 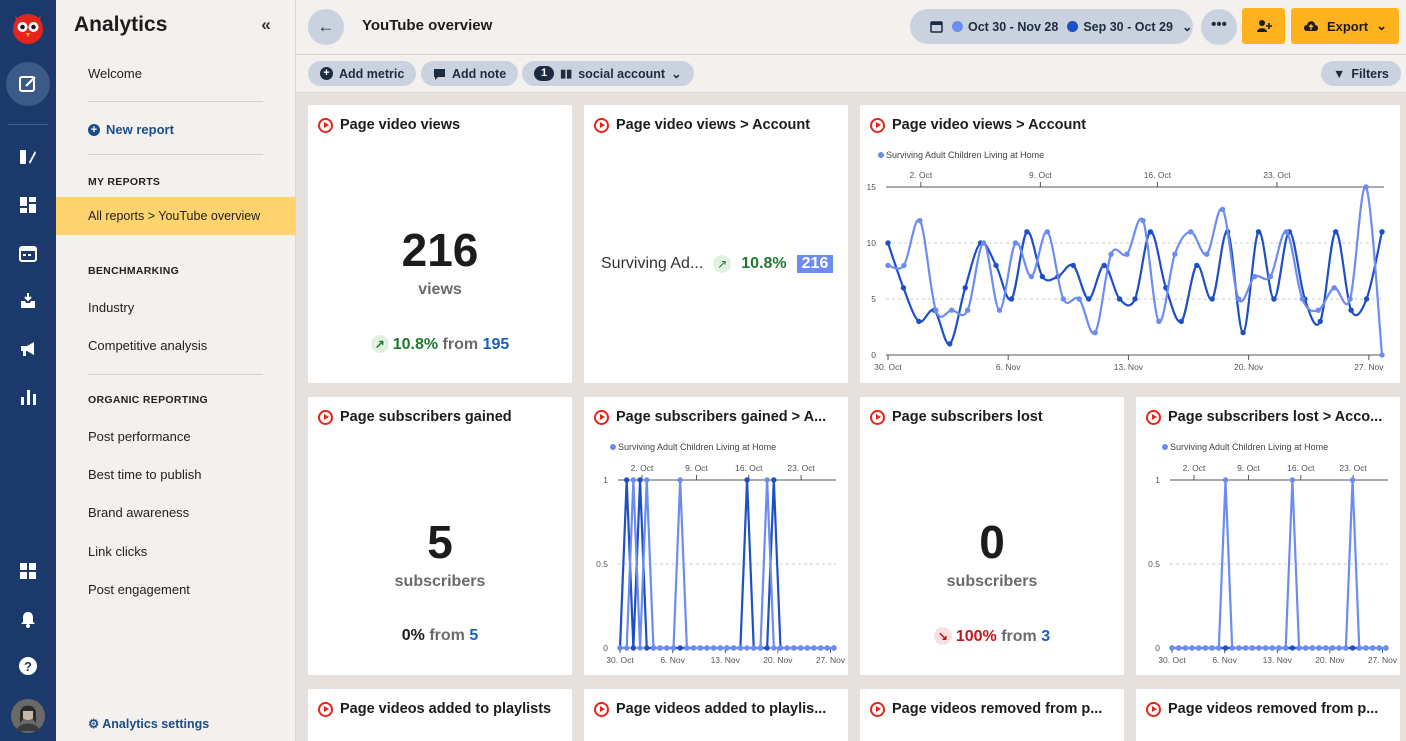 What do you see at coordinates (992, 636) in the screenshot?
I see `metric-delta: ↘ 100% from 3` at bounding box center [992, 636].